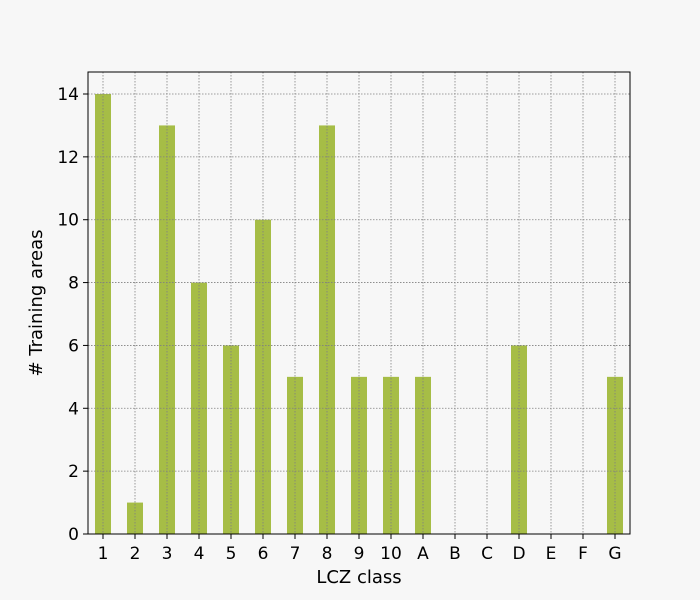 This screenshot has height=600, width=700. I want to click on y-tick-label: 14, so click(68, 95).